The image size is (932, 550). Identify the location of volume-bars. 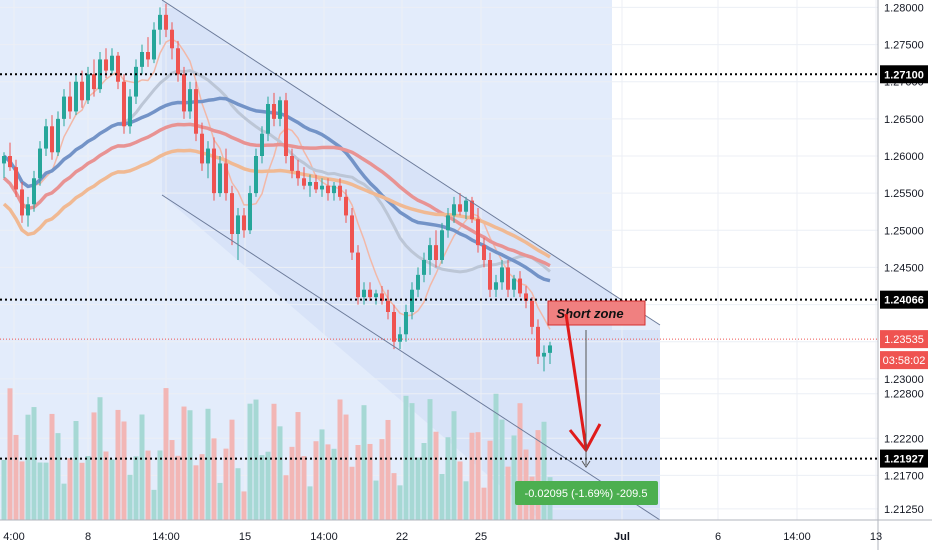
(277, 454).